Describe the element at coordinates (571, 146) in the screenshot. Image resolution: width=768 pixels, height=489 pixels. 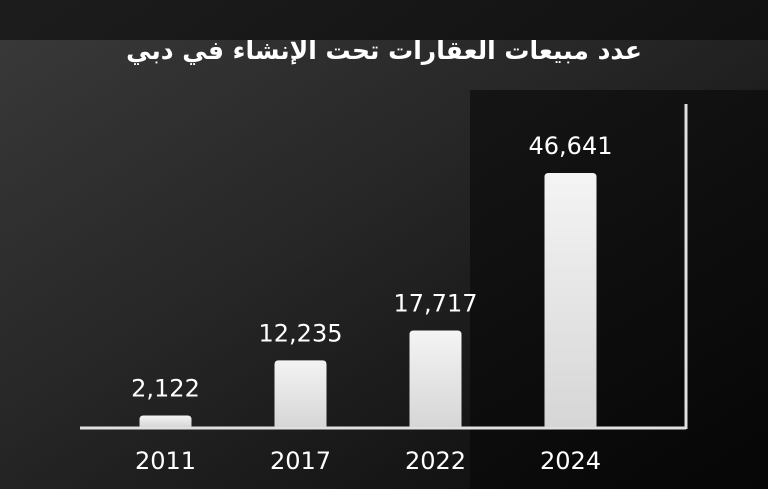
I see `value-label: 46,641` at that location.